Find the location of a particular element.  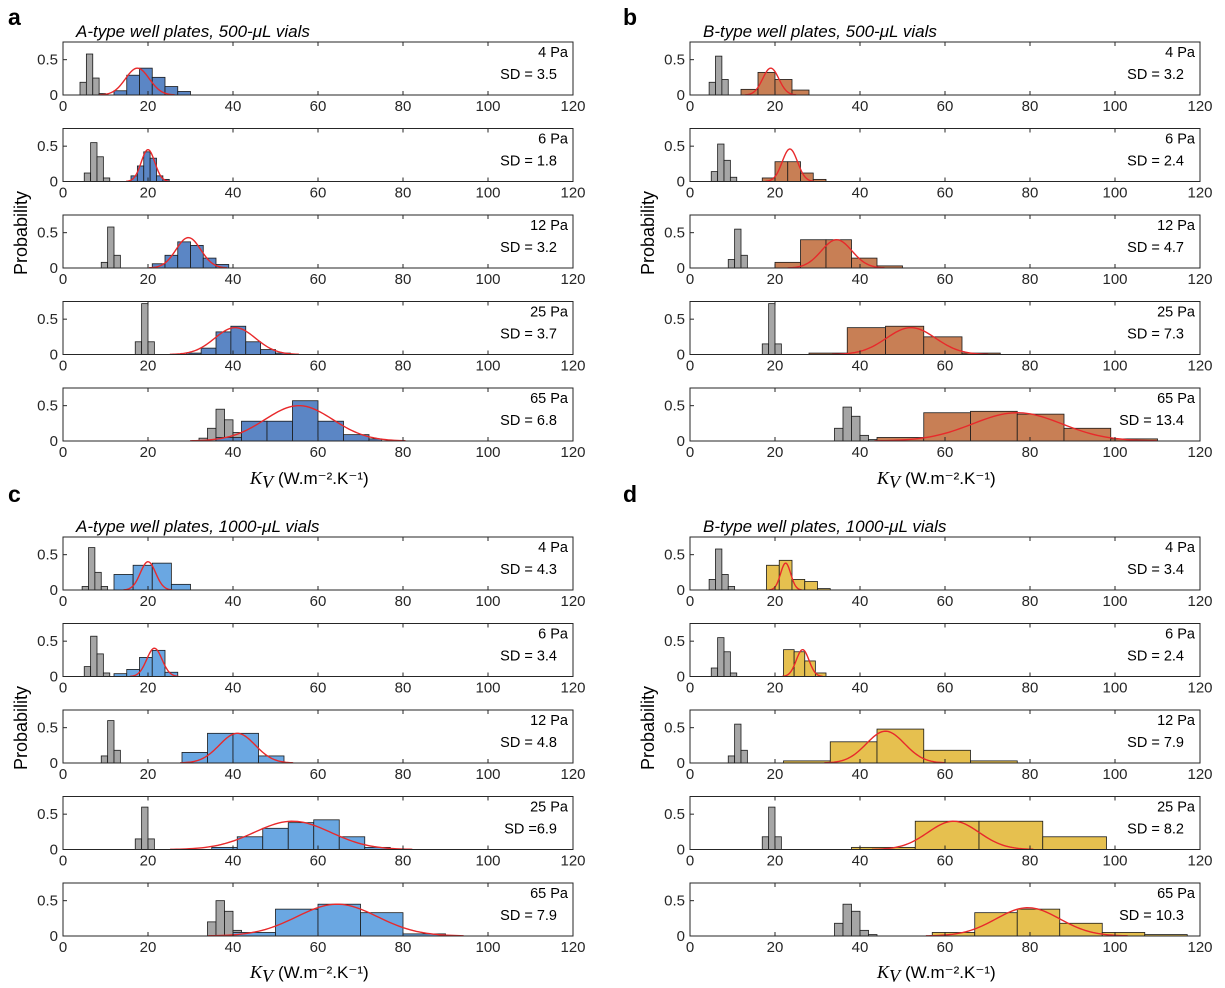

sd-label: SD = 3.2 is located at coordinates (1155, 75).